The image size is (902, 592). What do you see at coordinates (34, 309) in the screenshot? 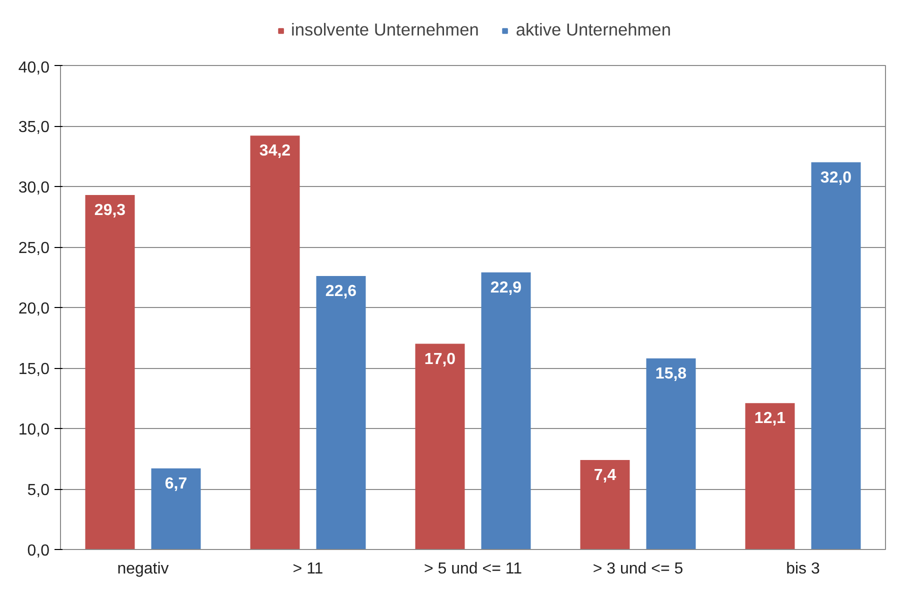
I see `y-tick-label: 20,0` at bounding box center [34, 309].